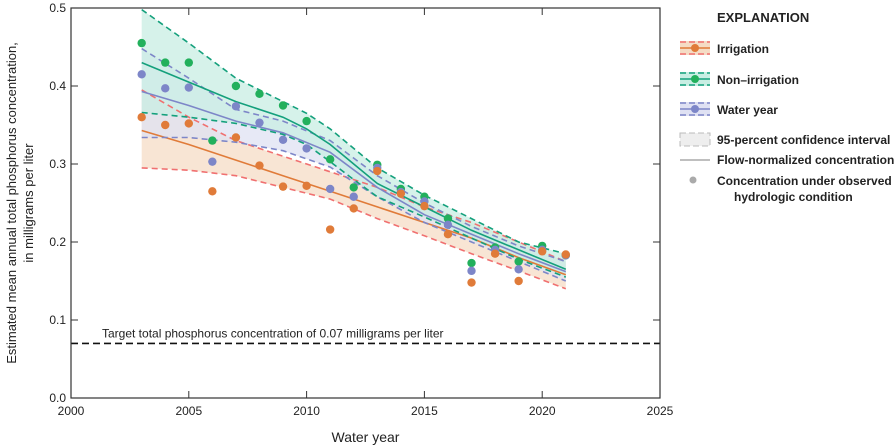 This screenshot has height=448, width=896. I want to click on y-tick-label: 0.5, so click(57, 8).